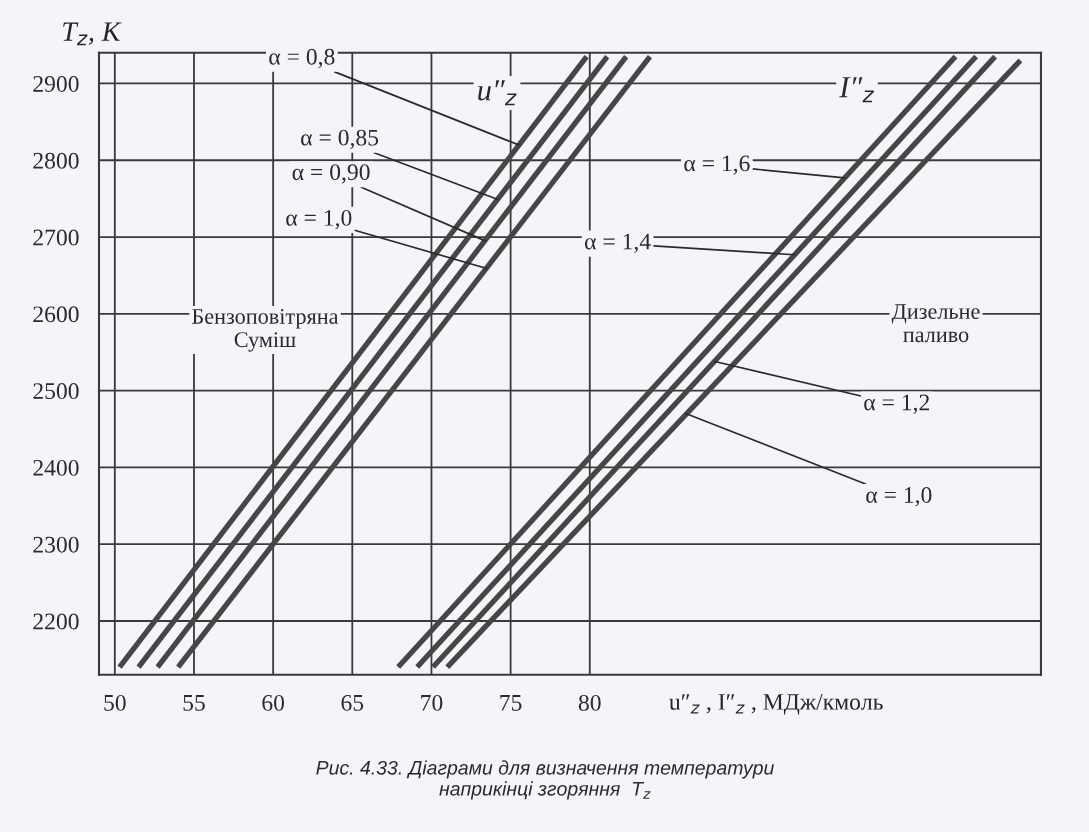 This screenshot has width=1089, height=832. I want to click on x-tick-label: 70, so click(432, 702).